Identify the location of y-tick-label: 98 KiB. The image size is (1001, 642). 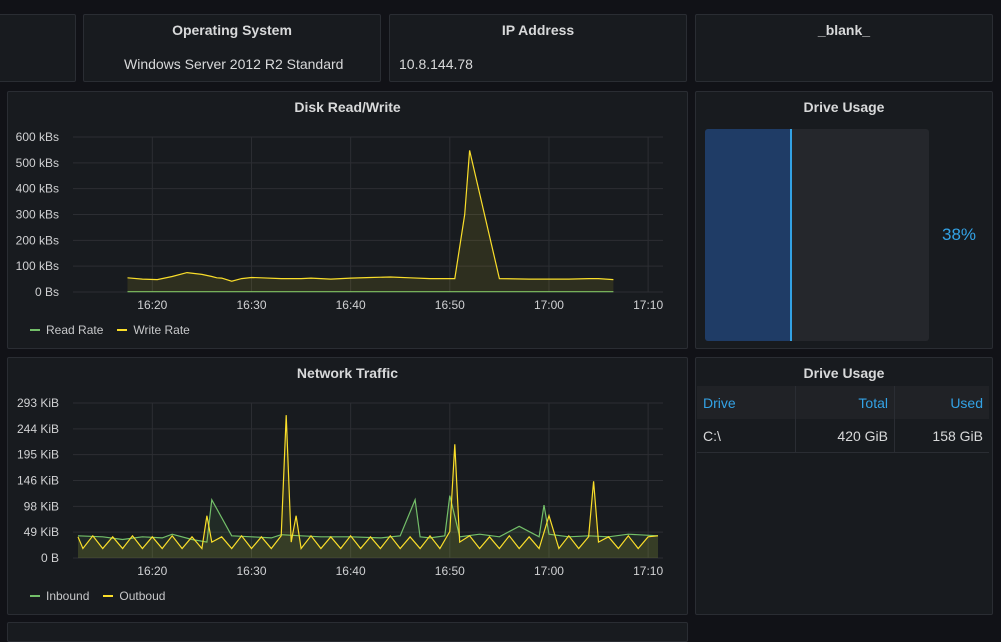
(41, 506).